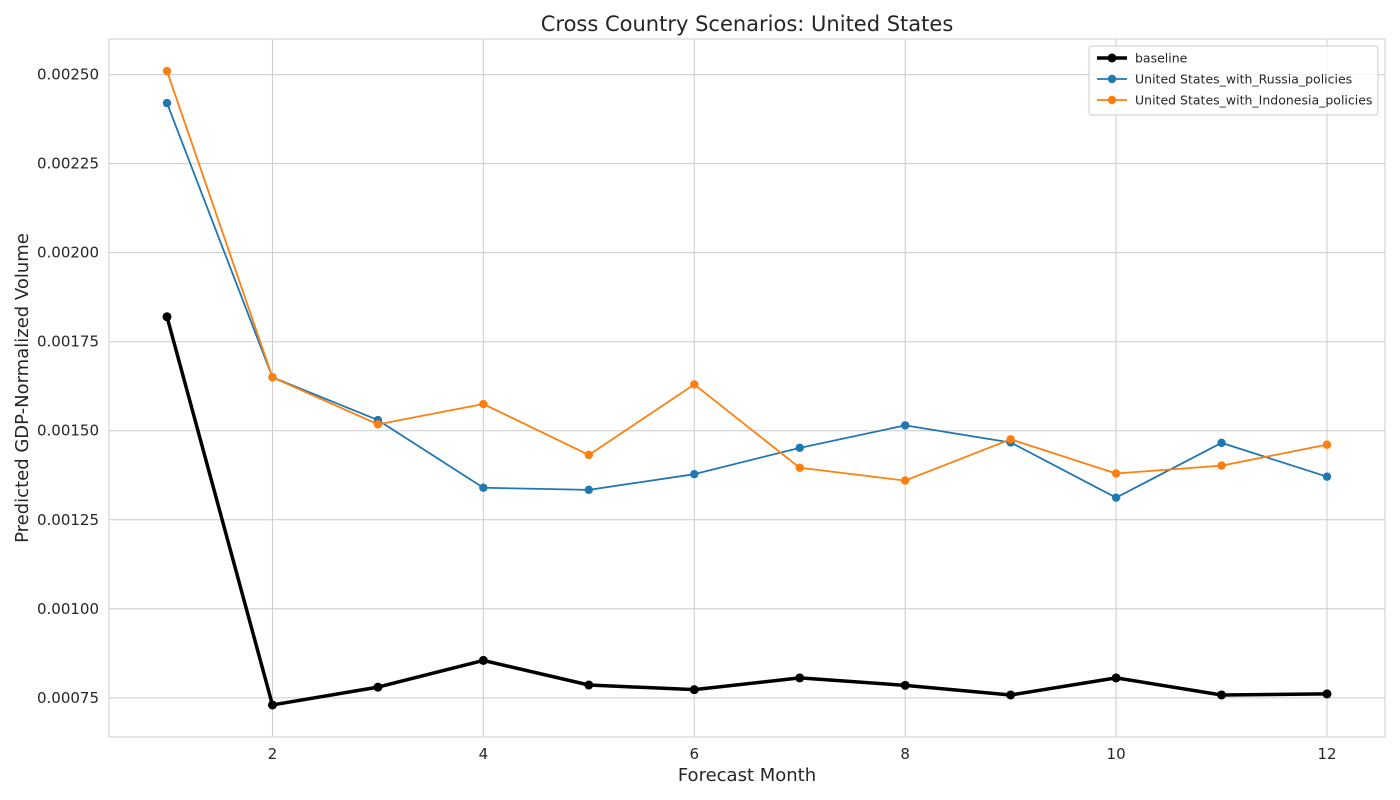  Describe the element at coordinates (68, 342) in the screenshot. I see `y-tick-label: 0.00175` at that location.